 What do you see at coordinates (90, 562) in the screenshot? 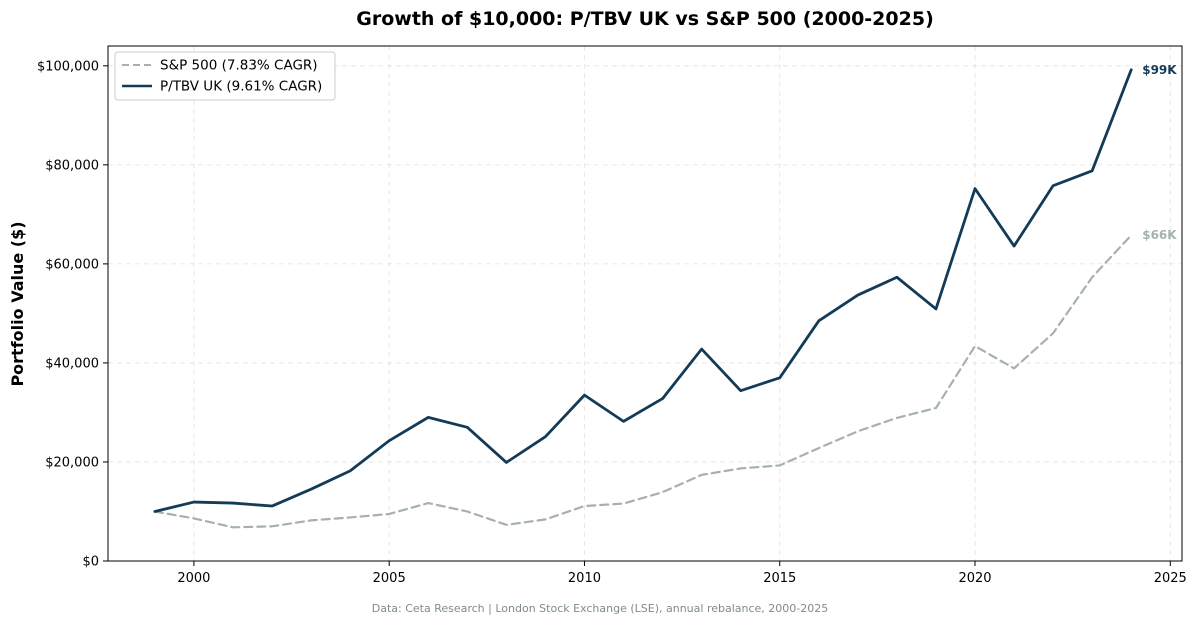
I see `y-tick-label-0: $0` at bounding box center [90, 562].